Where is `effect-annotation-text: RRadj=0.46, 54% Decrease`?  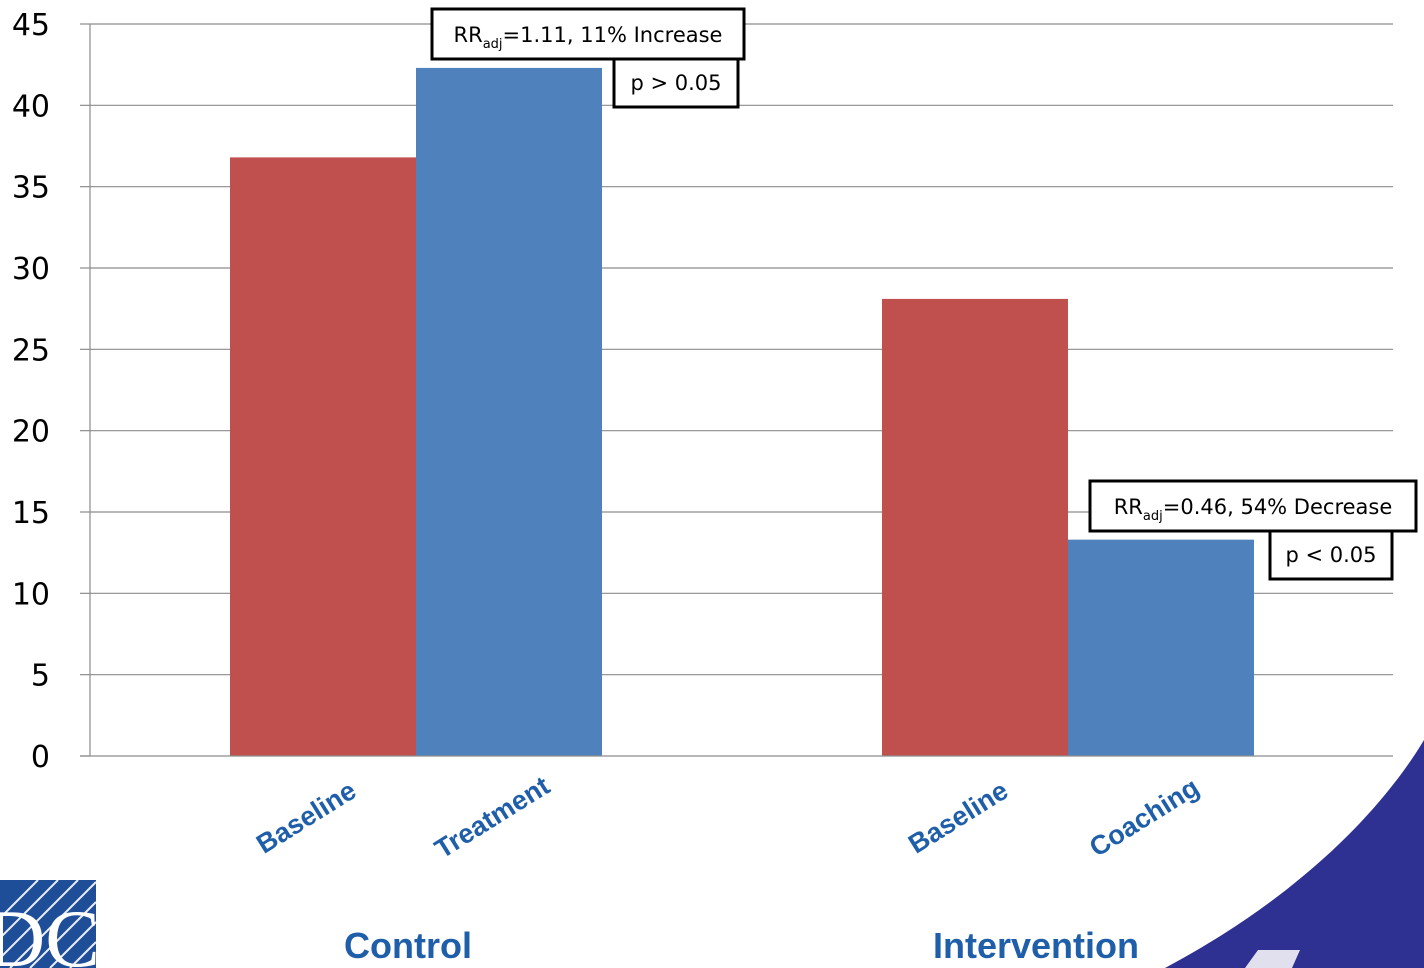 effect-annotation-text: RRadj=0.46, 54% Decrease is located at coordinates (1253, 509).